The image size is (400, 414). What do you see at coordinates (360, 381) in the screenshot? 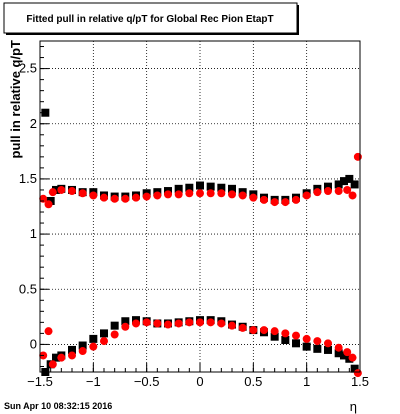
I see `x-tick-label: 1.5` at bounding box center [360, 381].